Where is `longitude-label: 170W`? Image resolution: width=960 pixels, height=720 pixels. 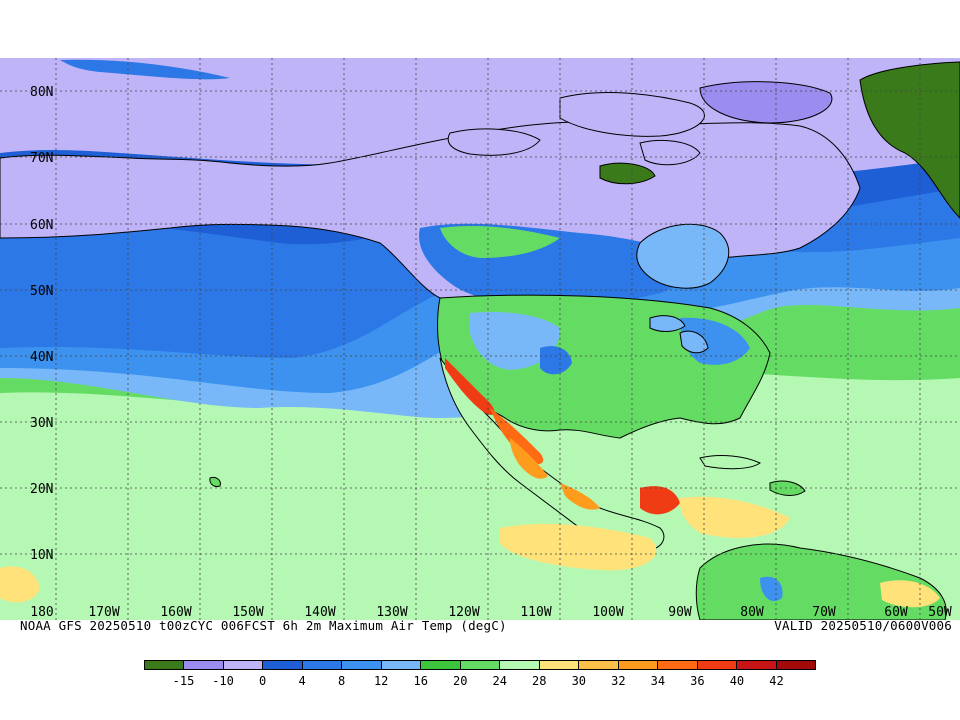
longitude-label: 170W is located at coordinates (103, 612).